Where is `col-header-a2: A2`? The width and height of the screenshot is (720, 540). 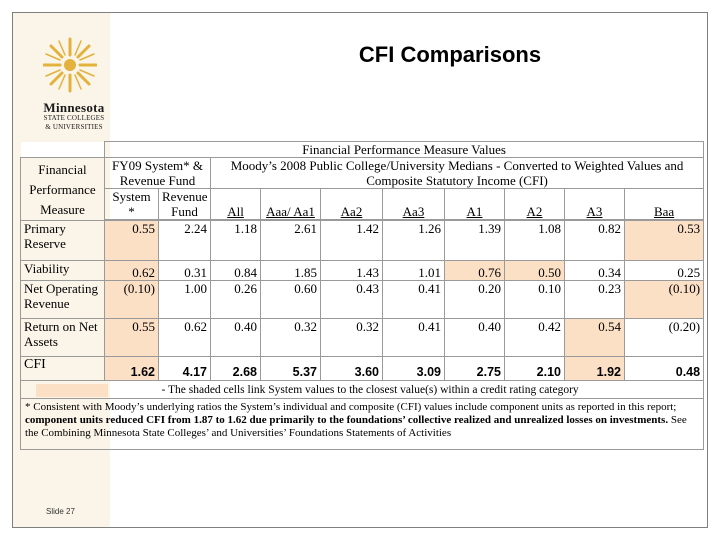 col-header-a2: A2 is located at coordinates (534, 204).